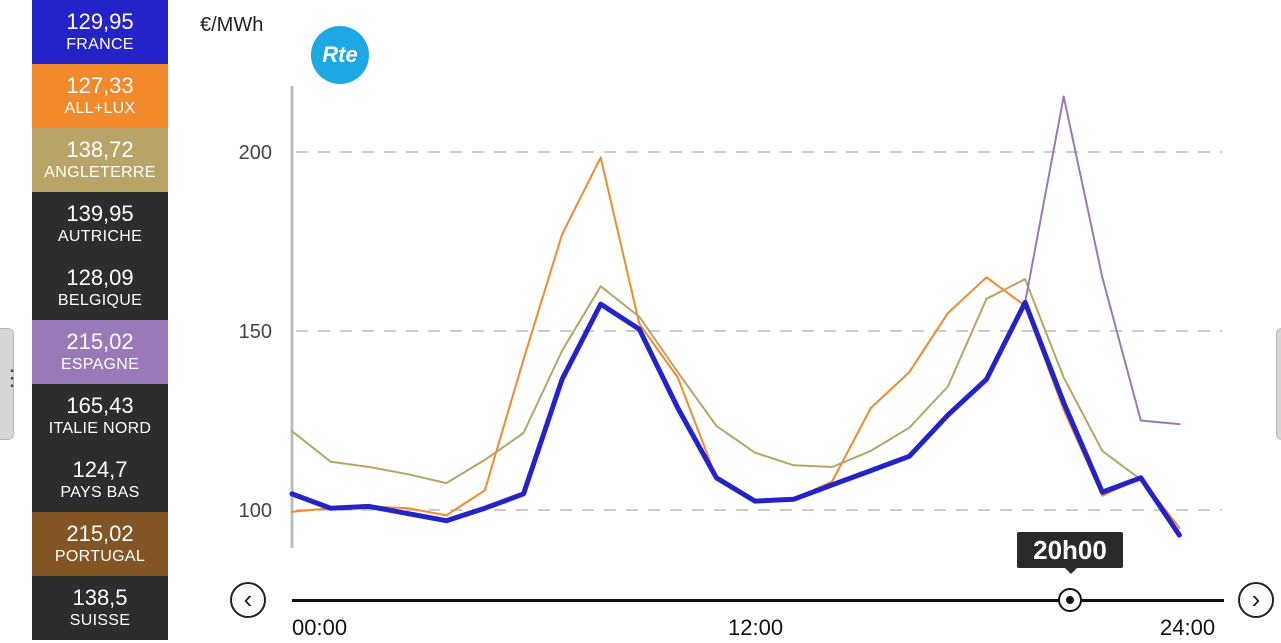 The image size is (1281, 643). What do you see at coordinates (255, 153) in the screenshot?
I see `y-tick-label: 200` at bounding box center [255, 153].